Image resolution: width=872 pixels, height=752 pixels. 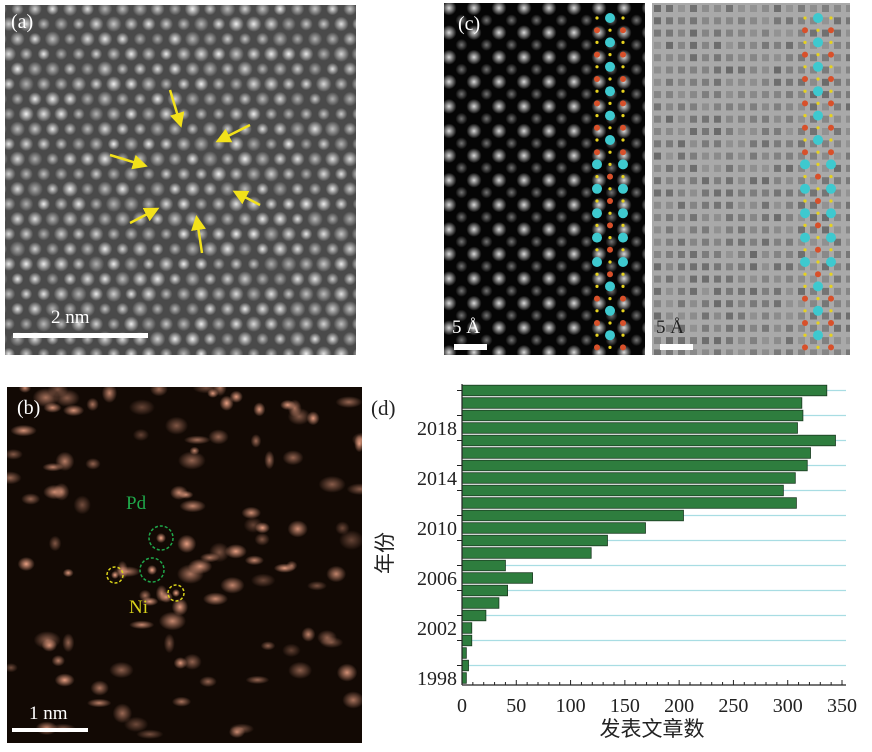 What do you see at coordinates (526, 553) in the screenshot?
I see `bar-2008` at bounding box center [526, 553].